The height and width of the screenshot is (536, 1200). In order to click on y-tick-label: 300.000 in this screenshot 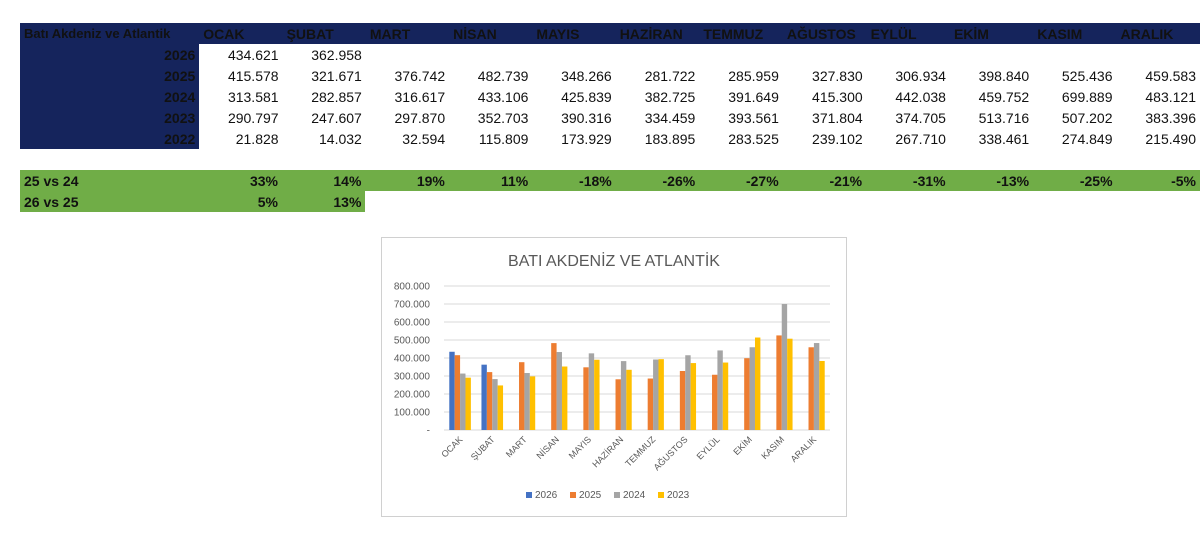, I will do `click(412, 377)`.